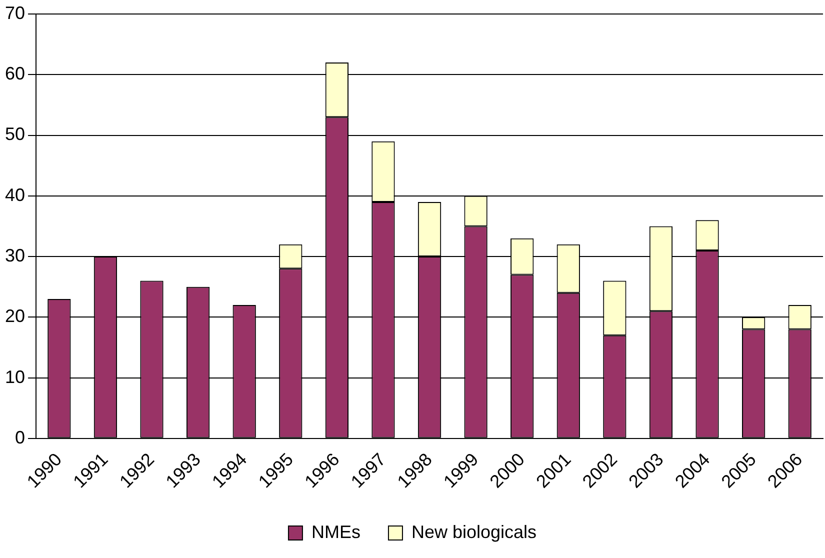 This screenshot has width=825, height=558. Describe the element at coordinates (20, 437) in the screenshot. I see `y-tick-label: 0` at that location.